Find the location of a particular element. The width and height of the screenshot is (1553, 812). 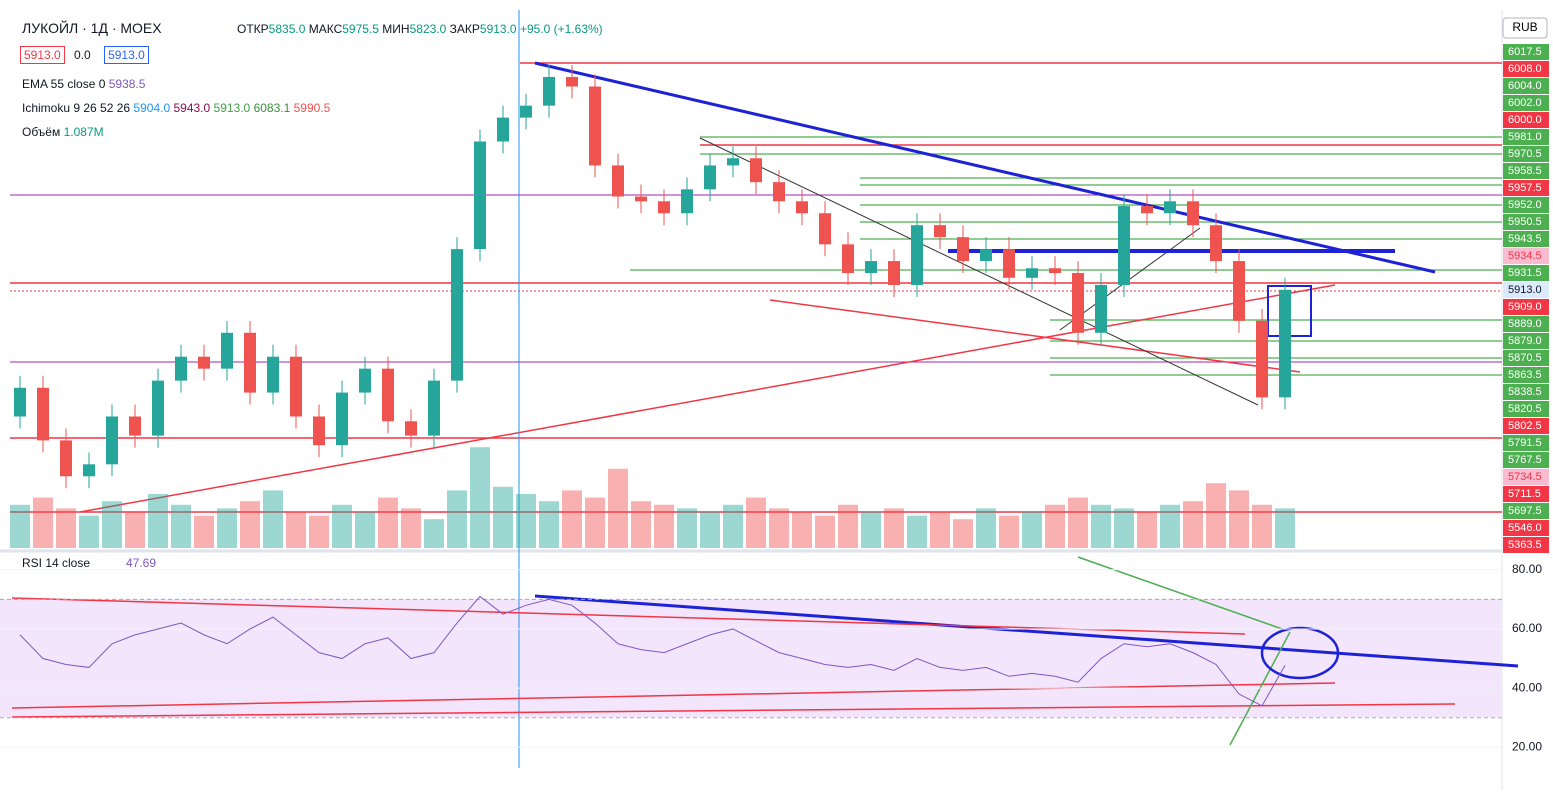

rsi-tick-label: 40.00 is located at coordinates (1527, 687).